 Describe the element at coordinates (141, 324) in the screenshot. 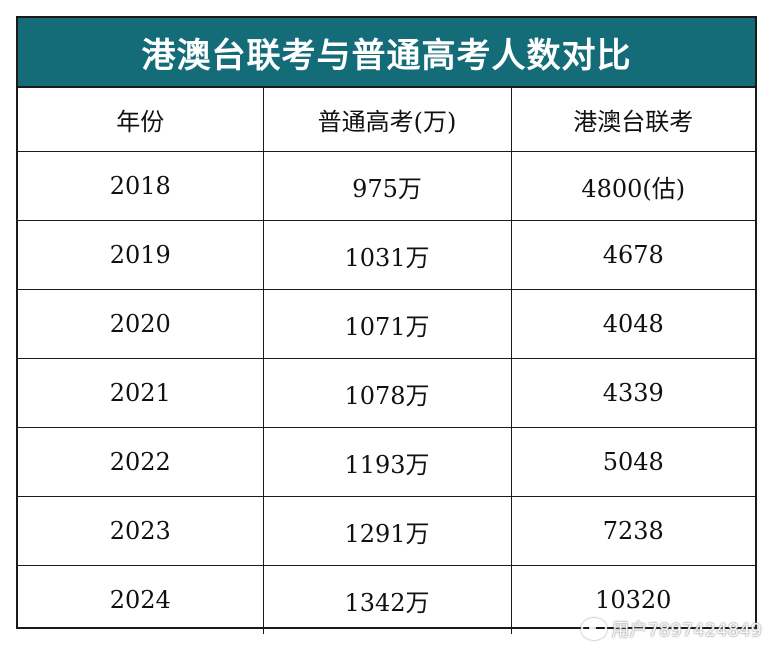

I see `cell-year: 2020` at that location.